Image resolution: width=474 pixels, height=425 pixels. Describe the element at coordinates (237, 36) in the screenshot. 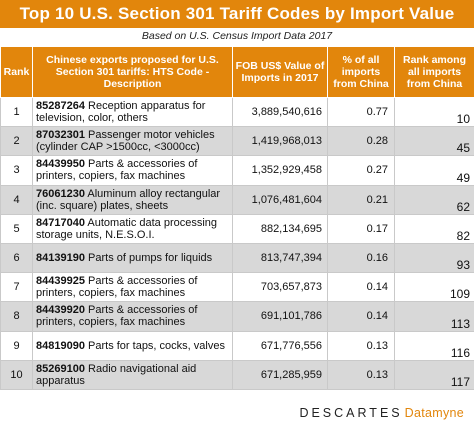

I see `page-subtitle: Based on U.S. Census Import Data 2017` at that location.